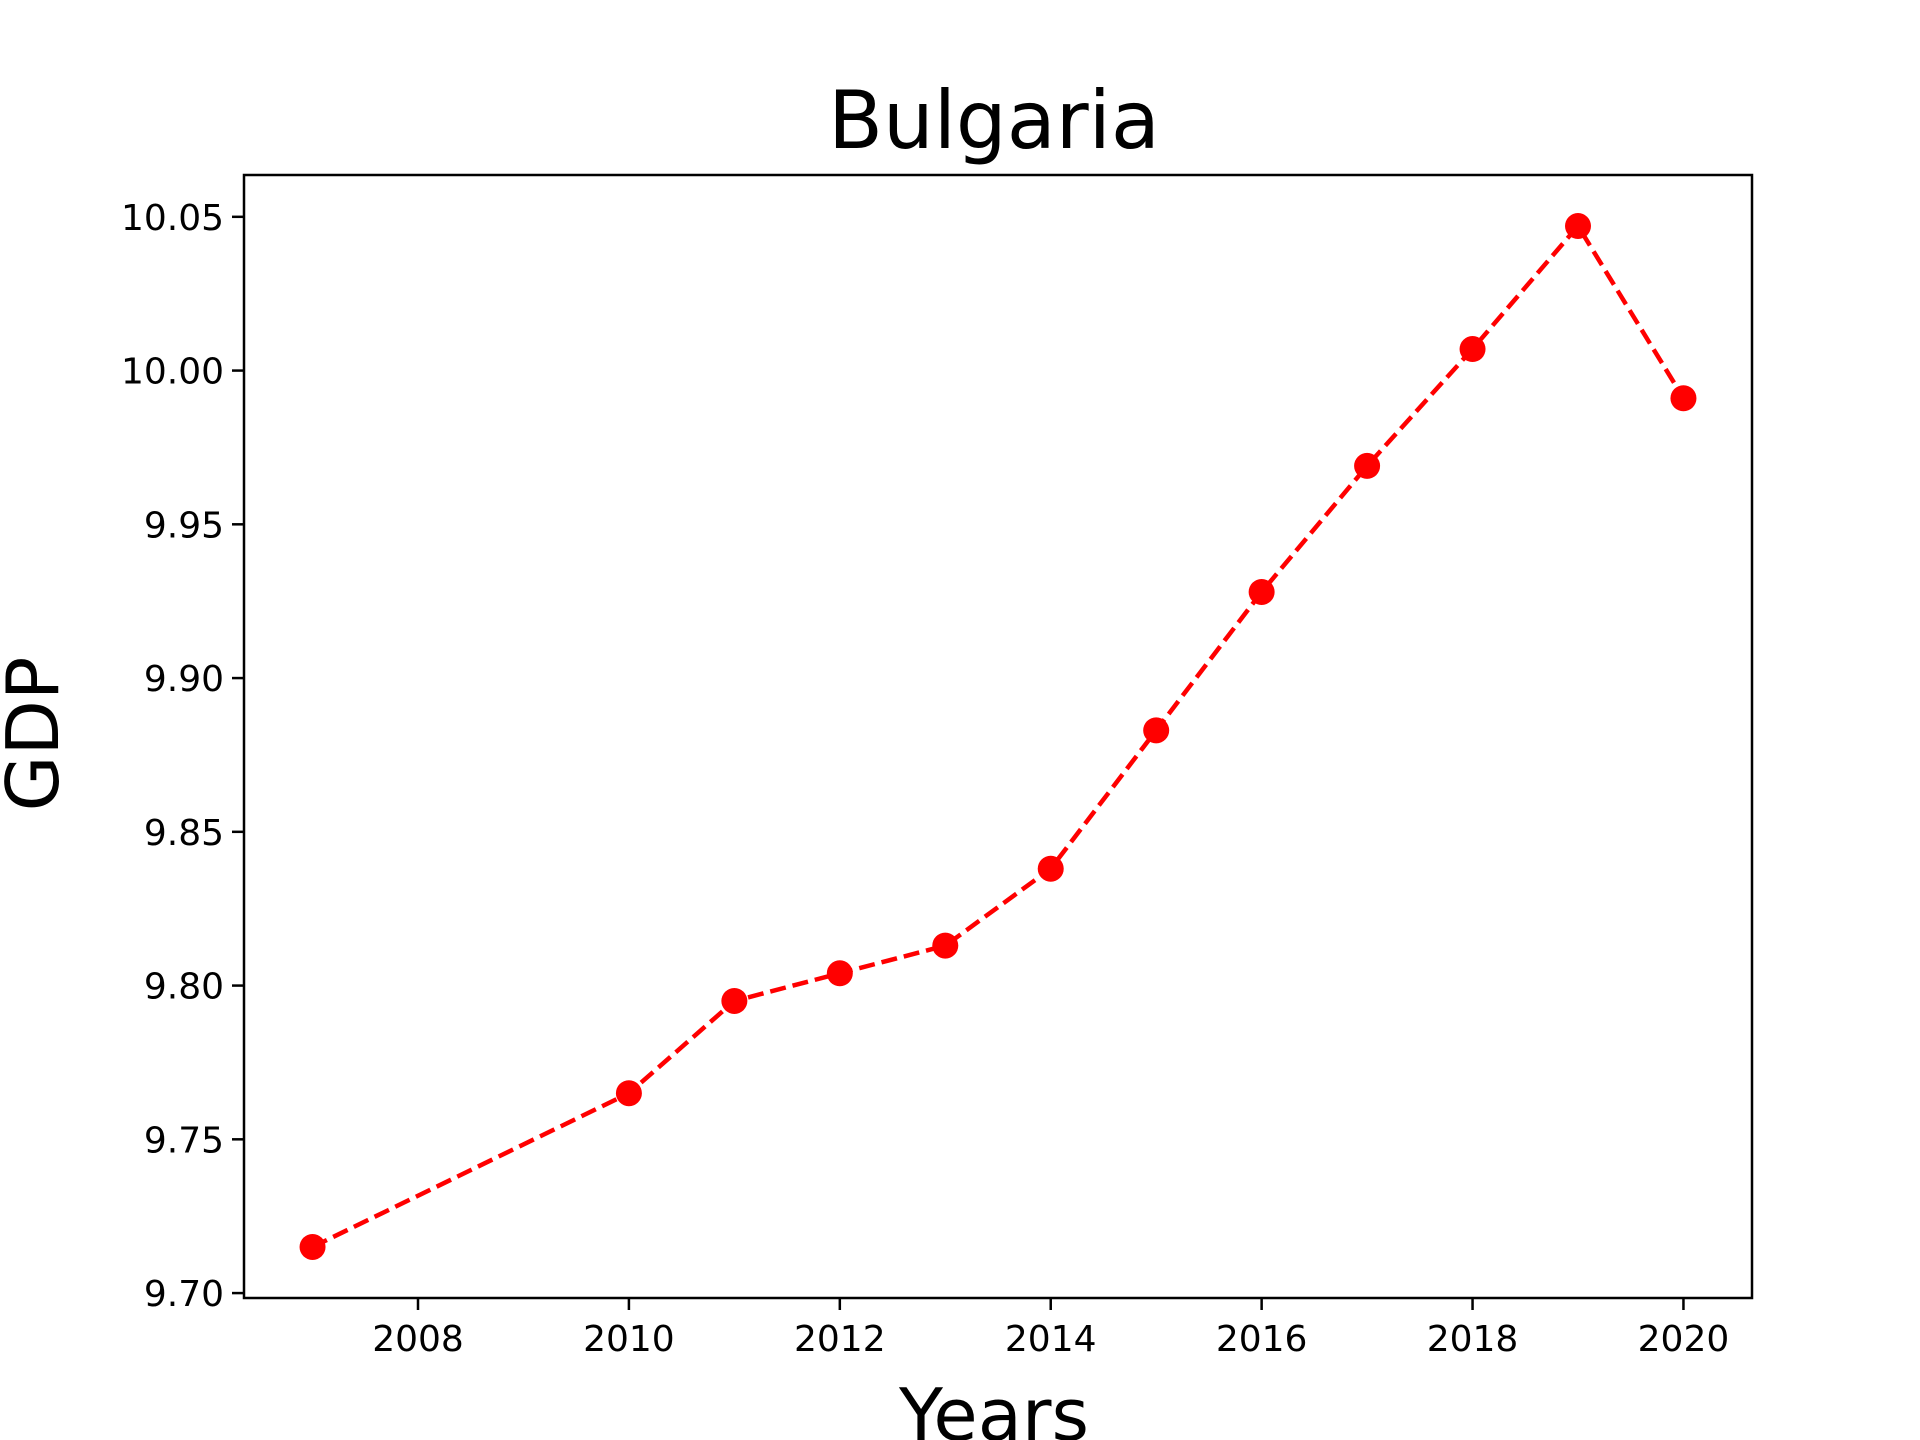 The width and height of the screenshot is (1920, 1440). I want to click on y-tick-label: 9.75, so click(184, 1140).